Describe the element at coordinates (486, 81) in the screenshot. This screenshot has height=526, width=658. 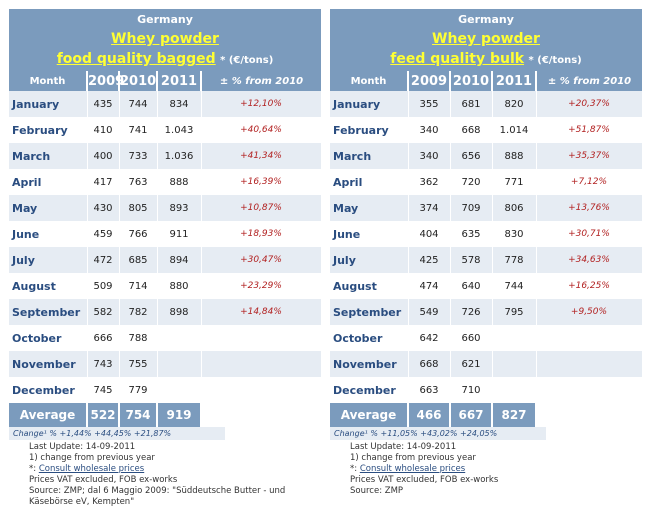
I see `header-row: Month 2009 2010 2011 ± % from 2010` at that location.